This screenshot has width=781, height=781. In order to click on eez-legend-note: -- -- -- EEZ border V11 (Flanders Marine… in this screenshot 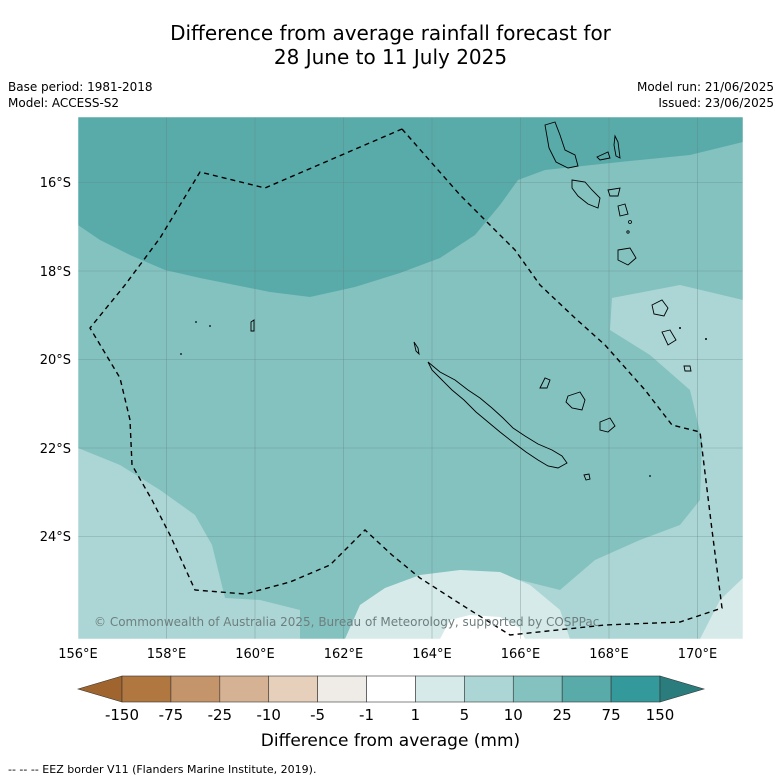, I will do `click(162, 769)`.